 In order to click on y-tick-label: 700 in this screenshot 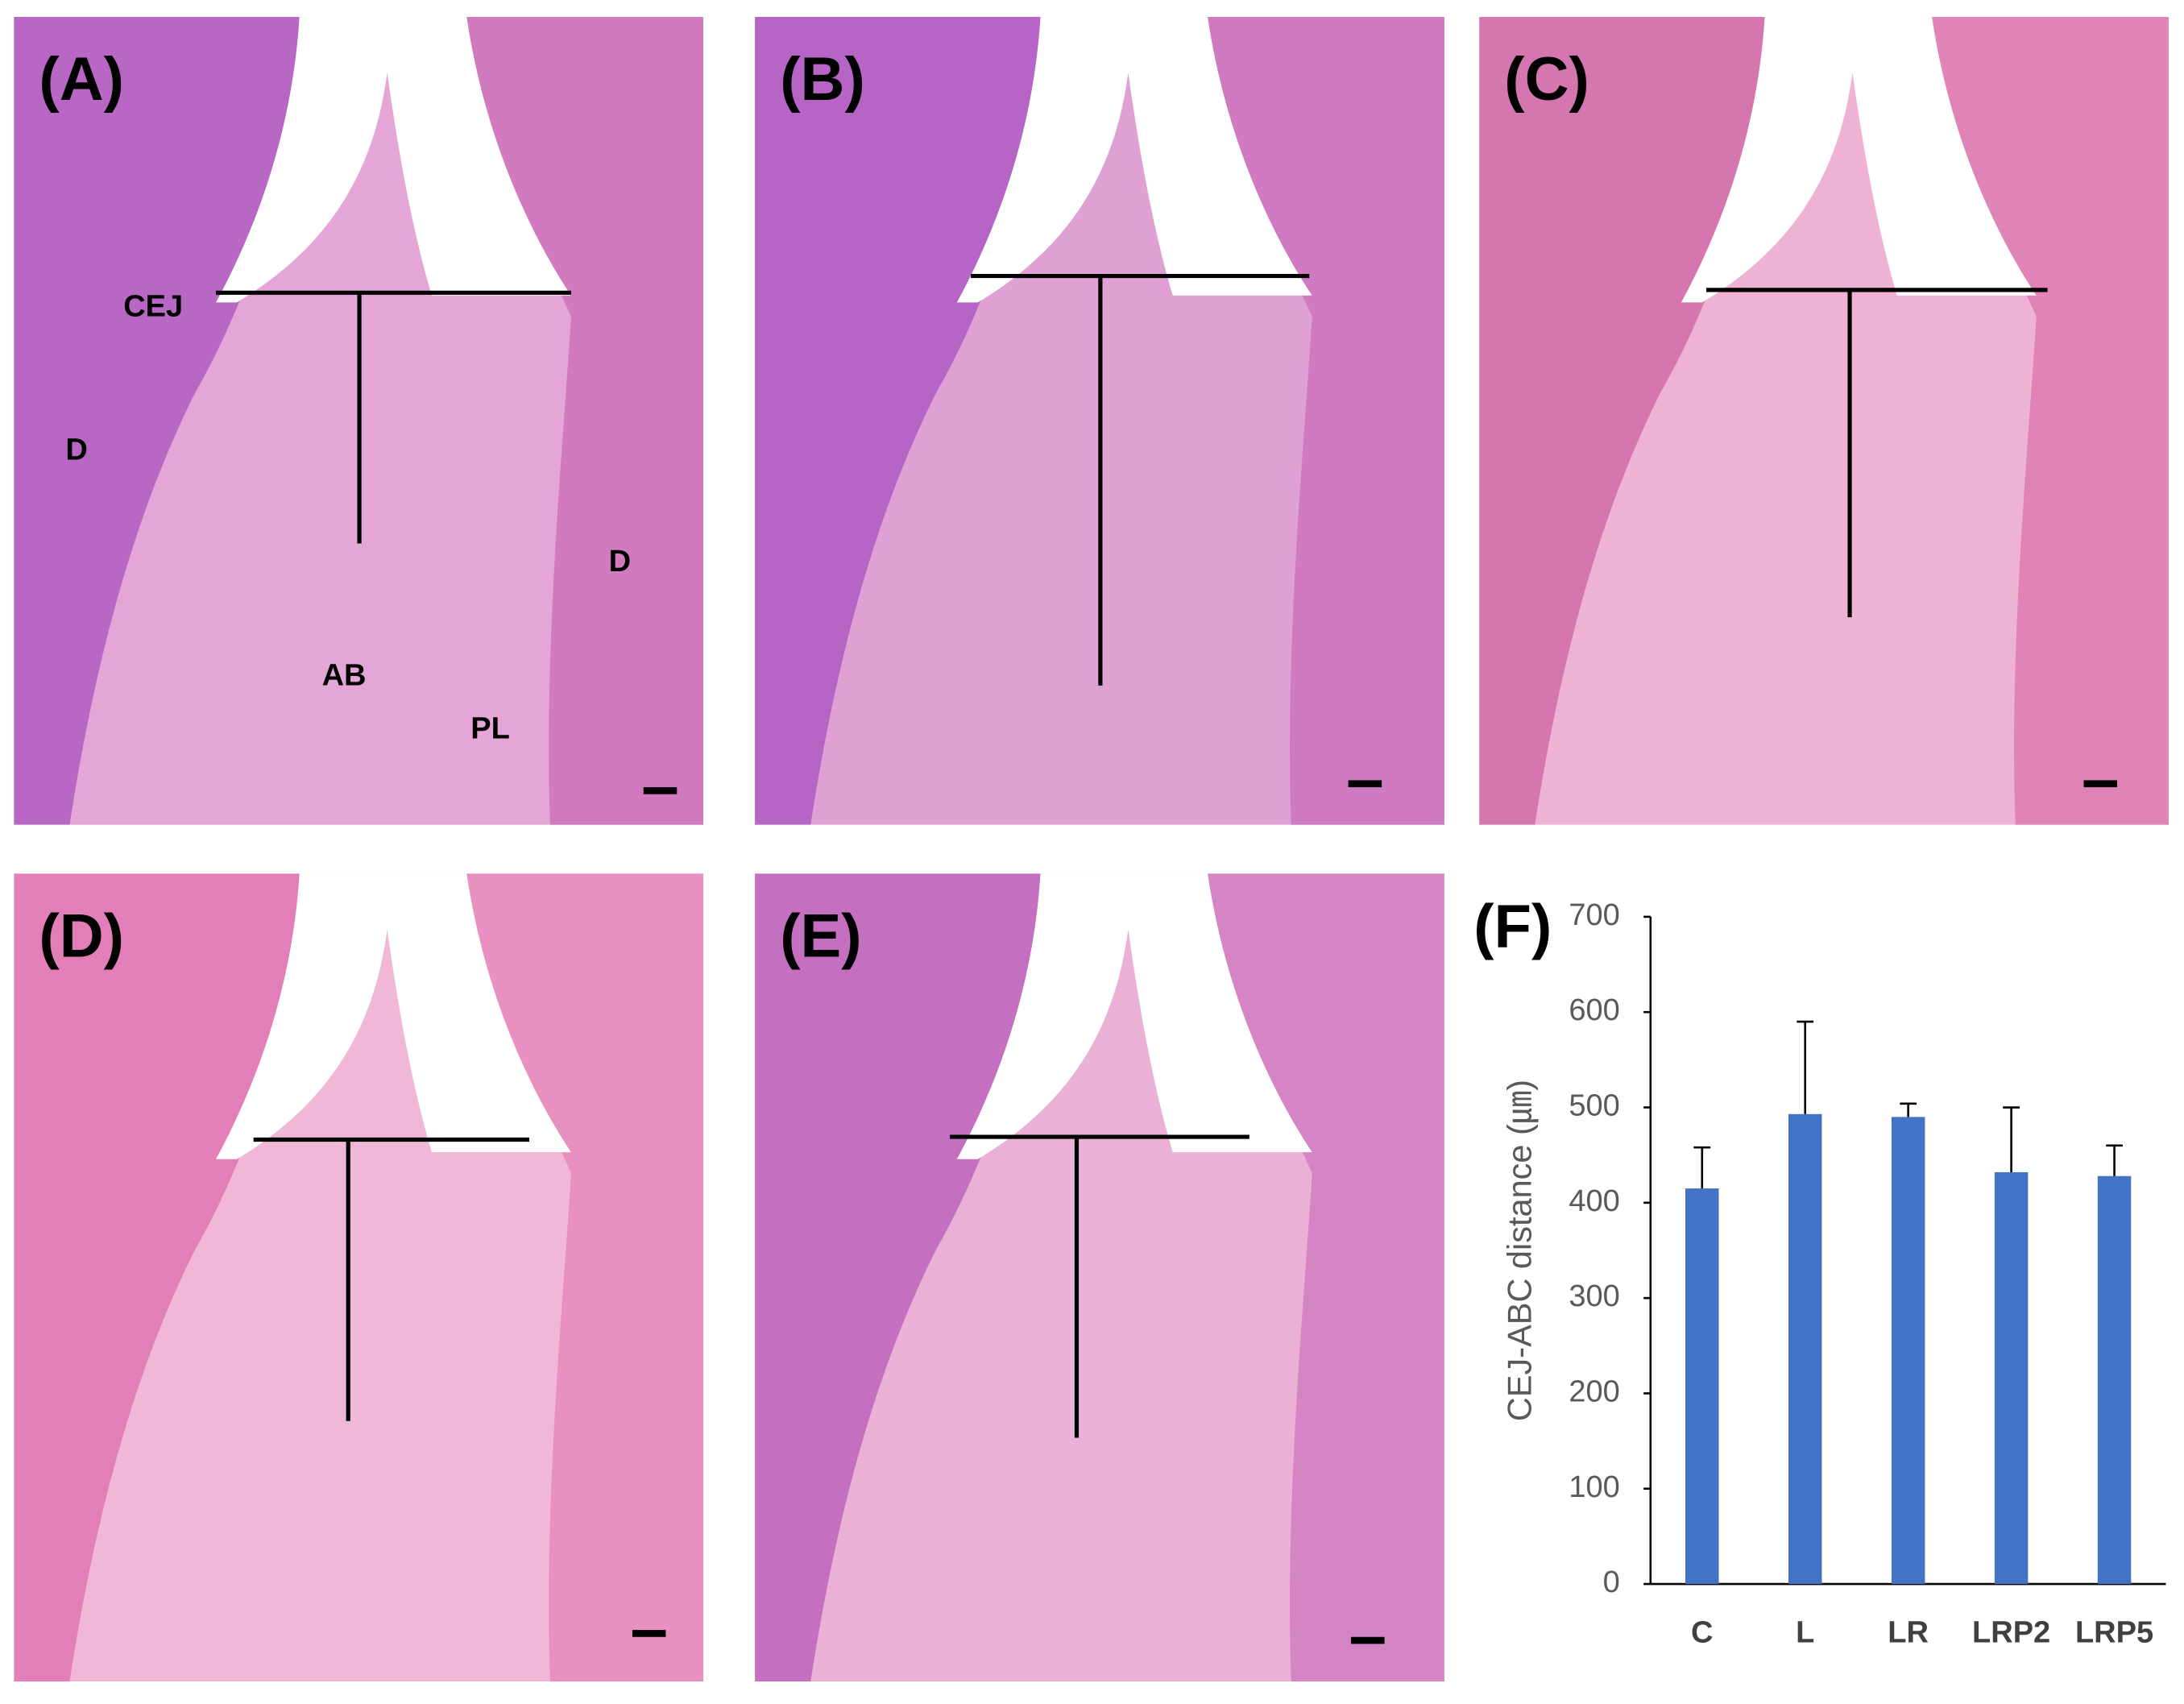, I will do `click(1594, 915)`.